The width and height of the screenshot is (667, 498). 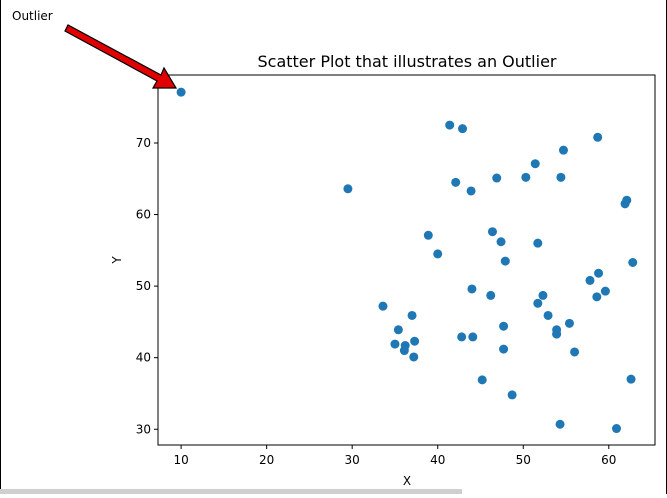 I want to click on y-tick-label: 70, so click(x=143, y=143).